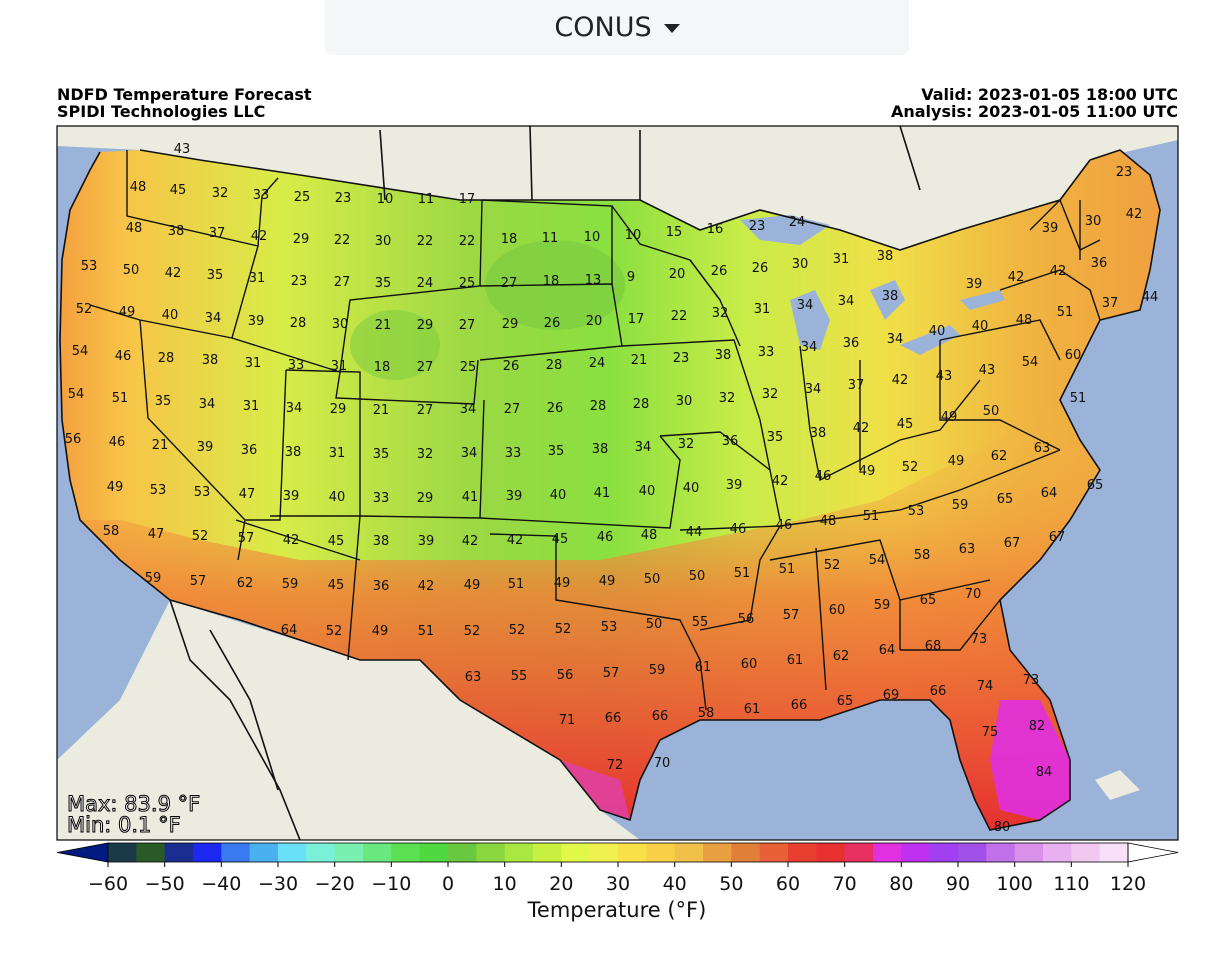 The image size is (1226, 965). What do you see at coordinates (473, 677) in the screenshot?
I see `temperature-label: 63` at bounding box center [473, 677].